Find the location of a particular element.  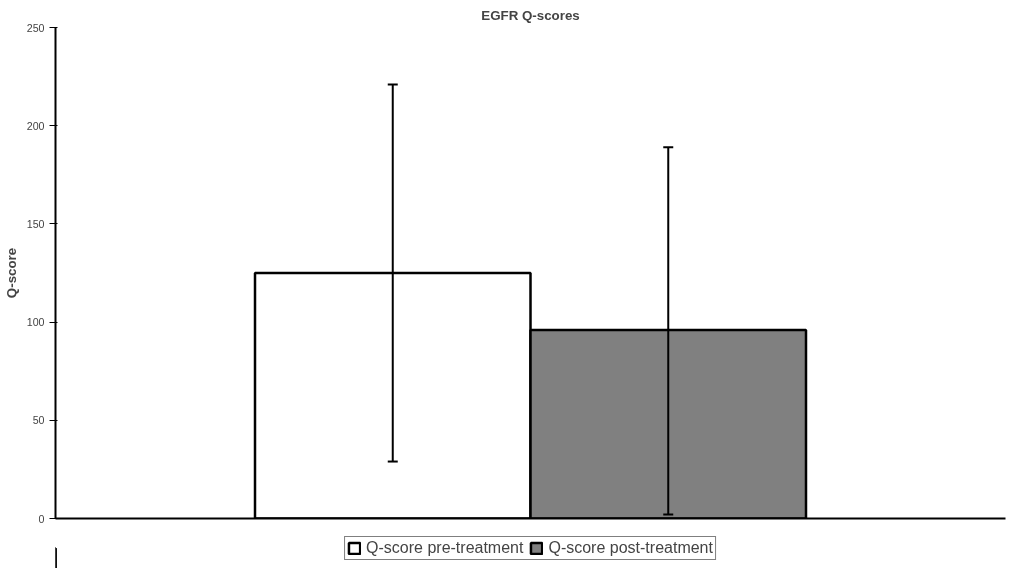

y-tick-label: 50 is located at coordinates (38, 420).